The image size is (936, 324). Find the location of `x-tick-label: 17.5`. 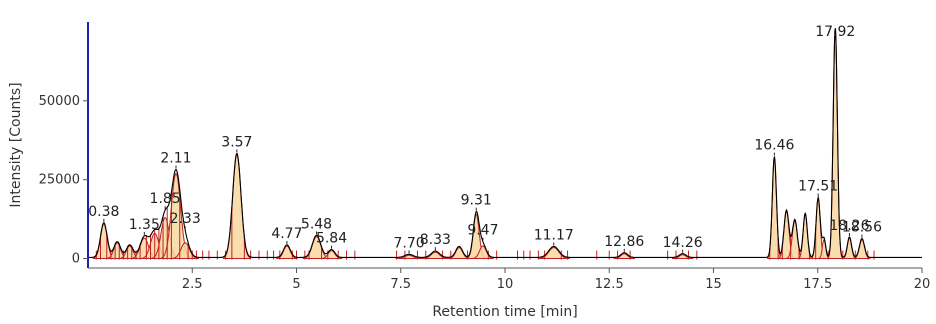

x-tick-label: 17.5 is located at coordinates (817, 284).